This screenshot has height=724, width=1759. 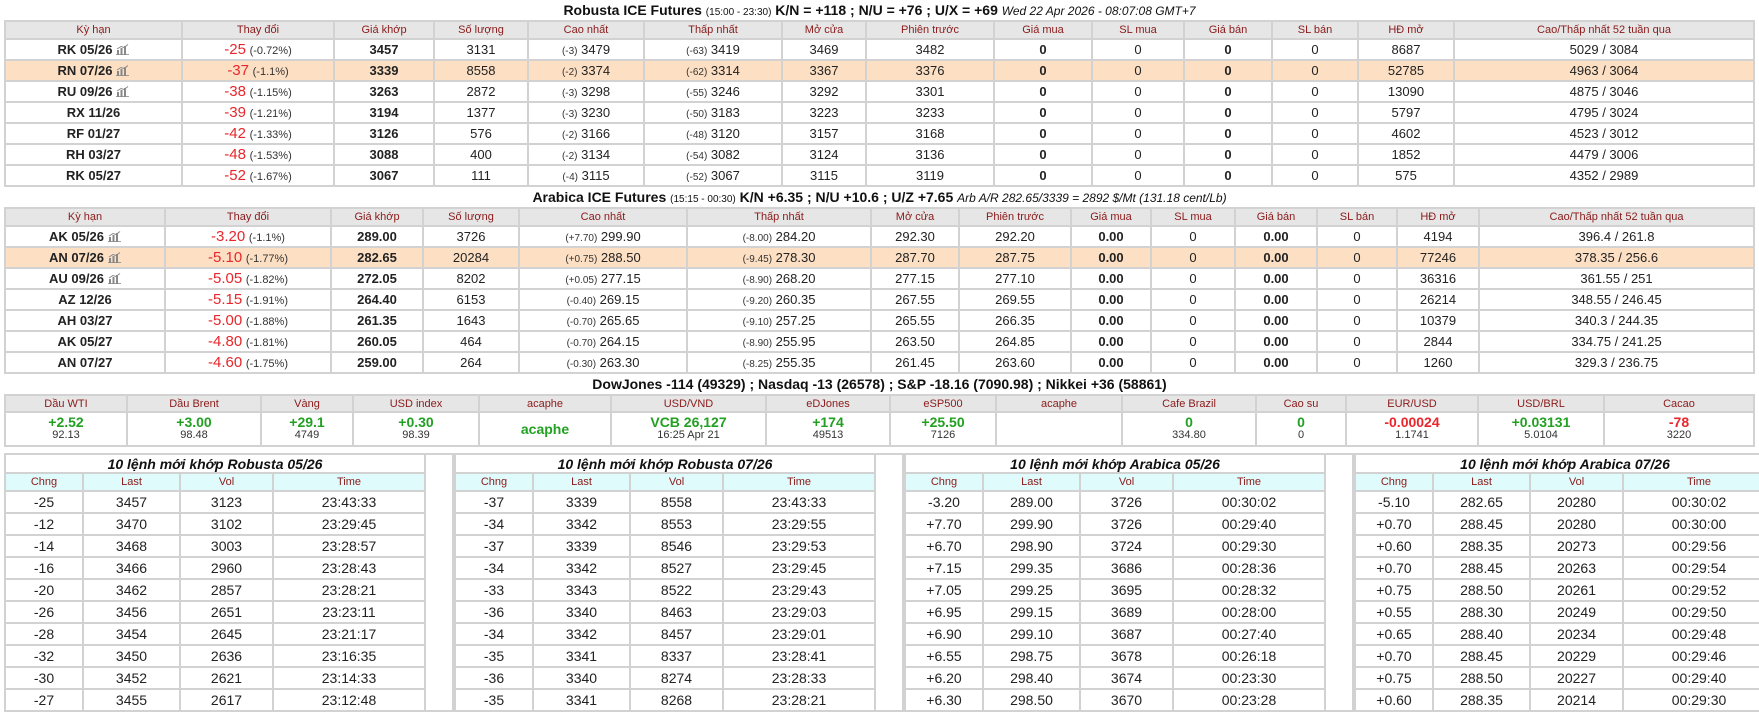 I want to click on contract-term-cell: AN 07/26, so click(x=85, y=257).